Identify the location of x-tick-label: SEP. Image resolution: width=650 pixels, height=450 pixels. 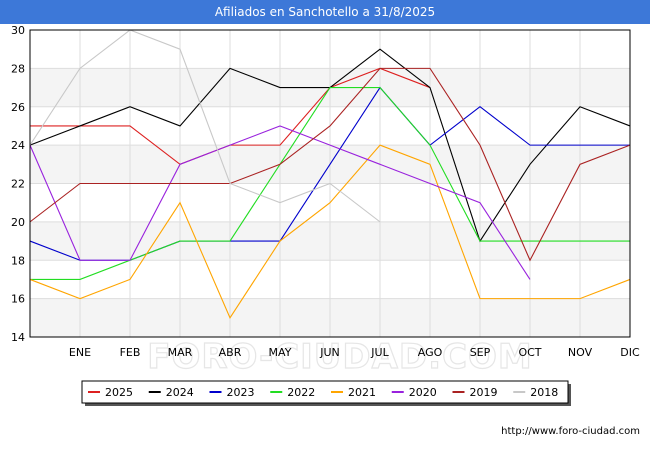
(480, 352).